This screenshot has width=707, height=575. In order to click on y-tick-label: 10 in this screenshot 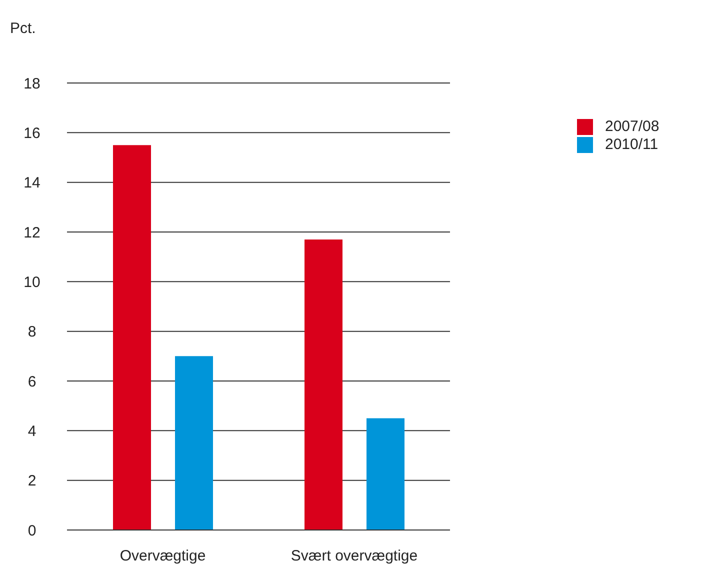, I will do `click(32, 282)`.